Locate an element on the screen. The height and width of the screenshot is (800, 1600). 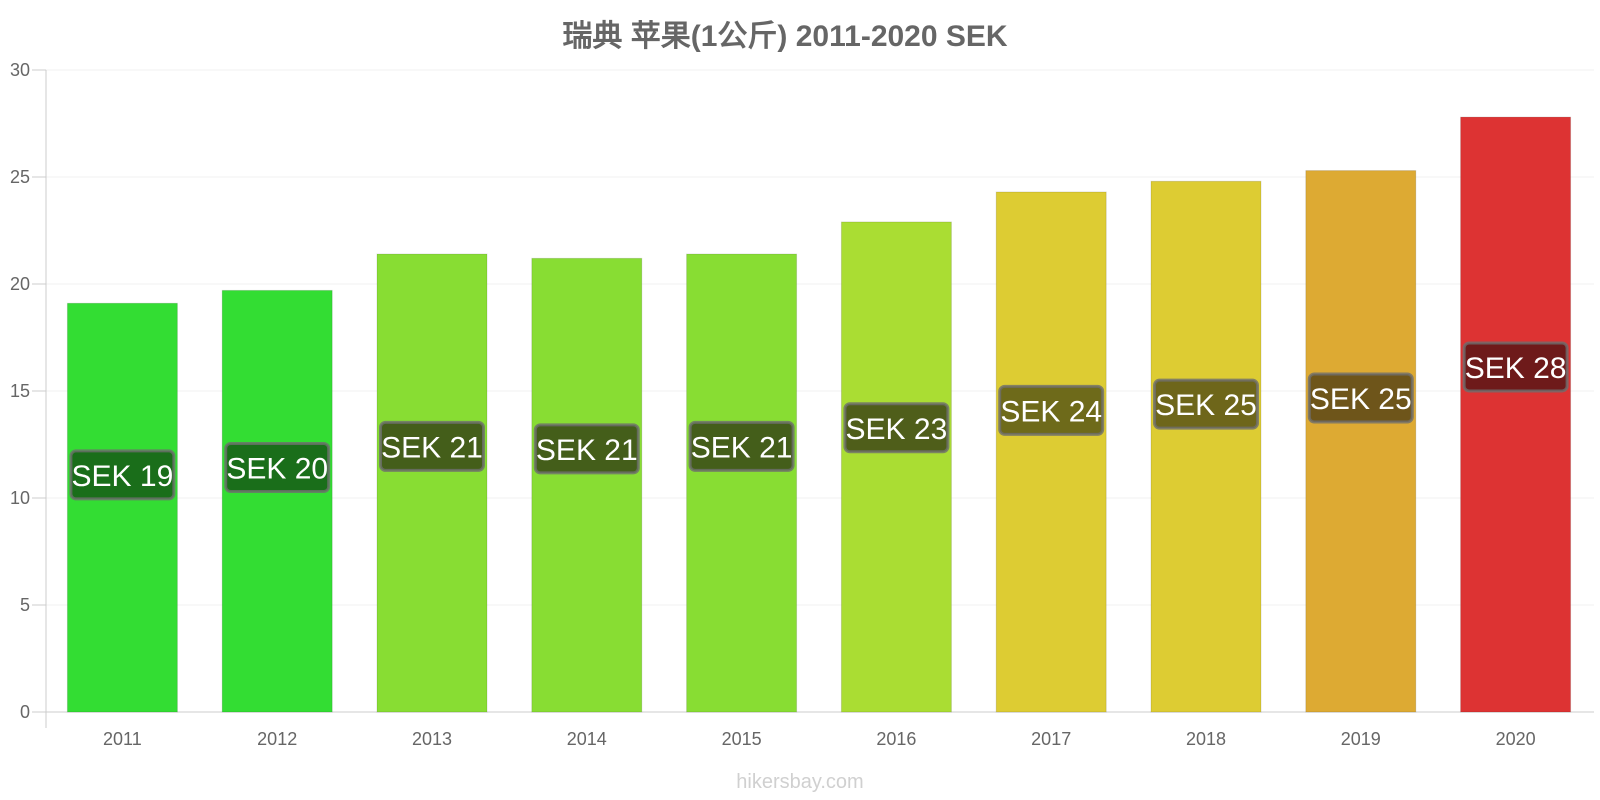
y-tick-label: 25 is located at coordinates (20, 177).